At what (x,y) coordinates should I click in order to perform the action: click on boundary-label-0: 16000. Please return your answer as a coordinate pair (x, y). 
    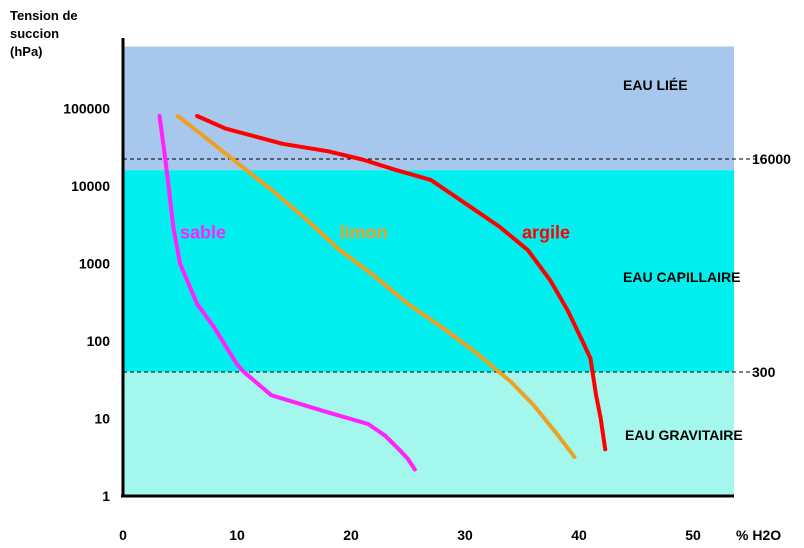
    Looking at the image, I should click on (771, 159).